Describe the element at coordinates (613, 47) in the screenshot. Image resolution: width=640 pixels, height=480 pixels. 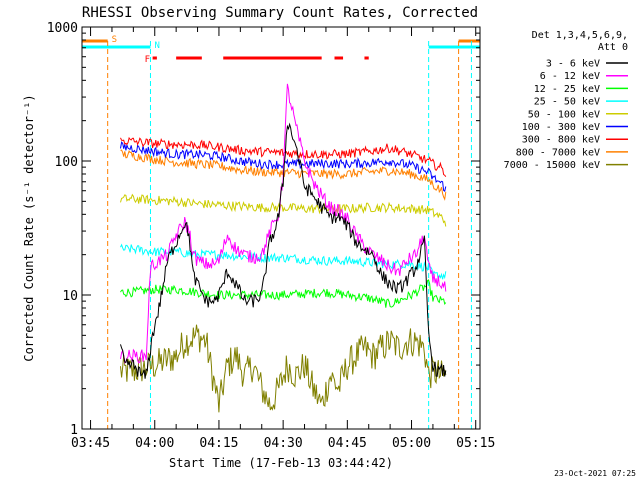
I see `legend-header: Att 0` at that location.